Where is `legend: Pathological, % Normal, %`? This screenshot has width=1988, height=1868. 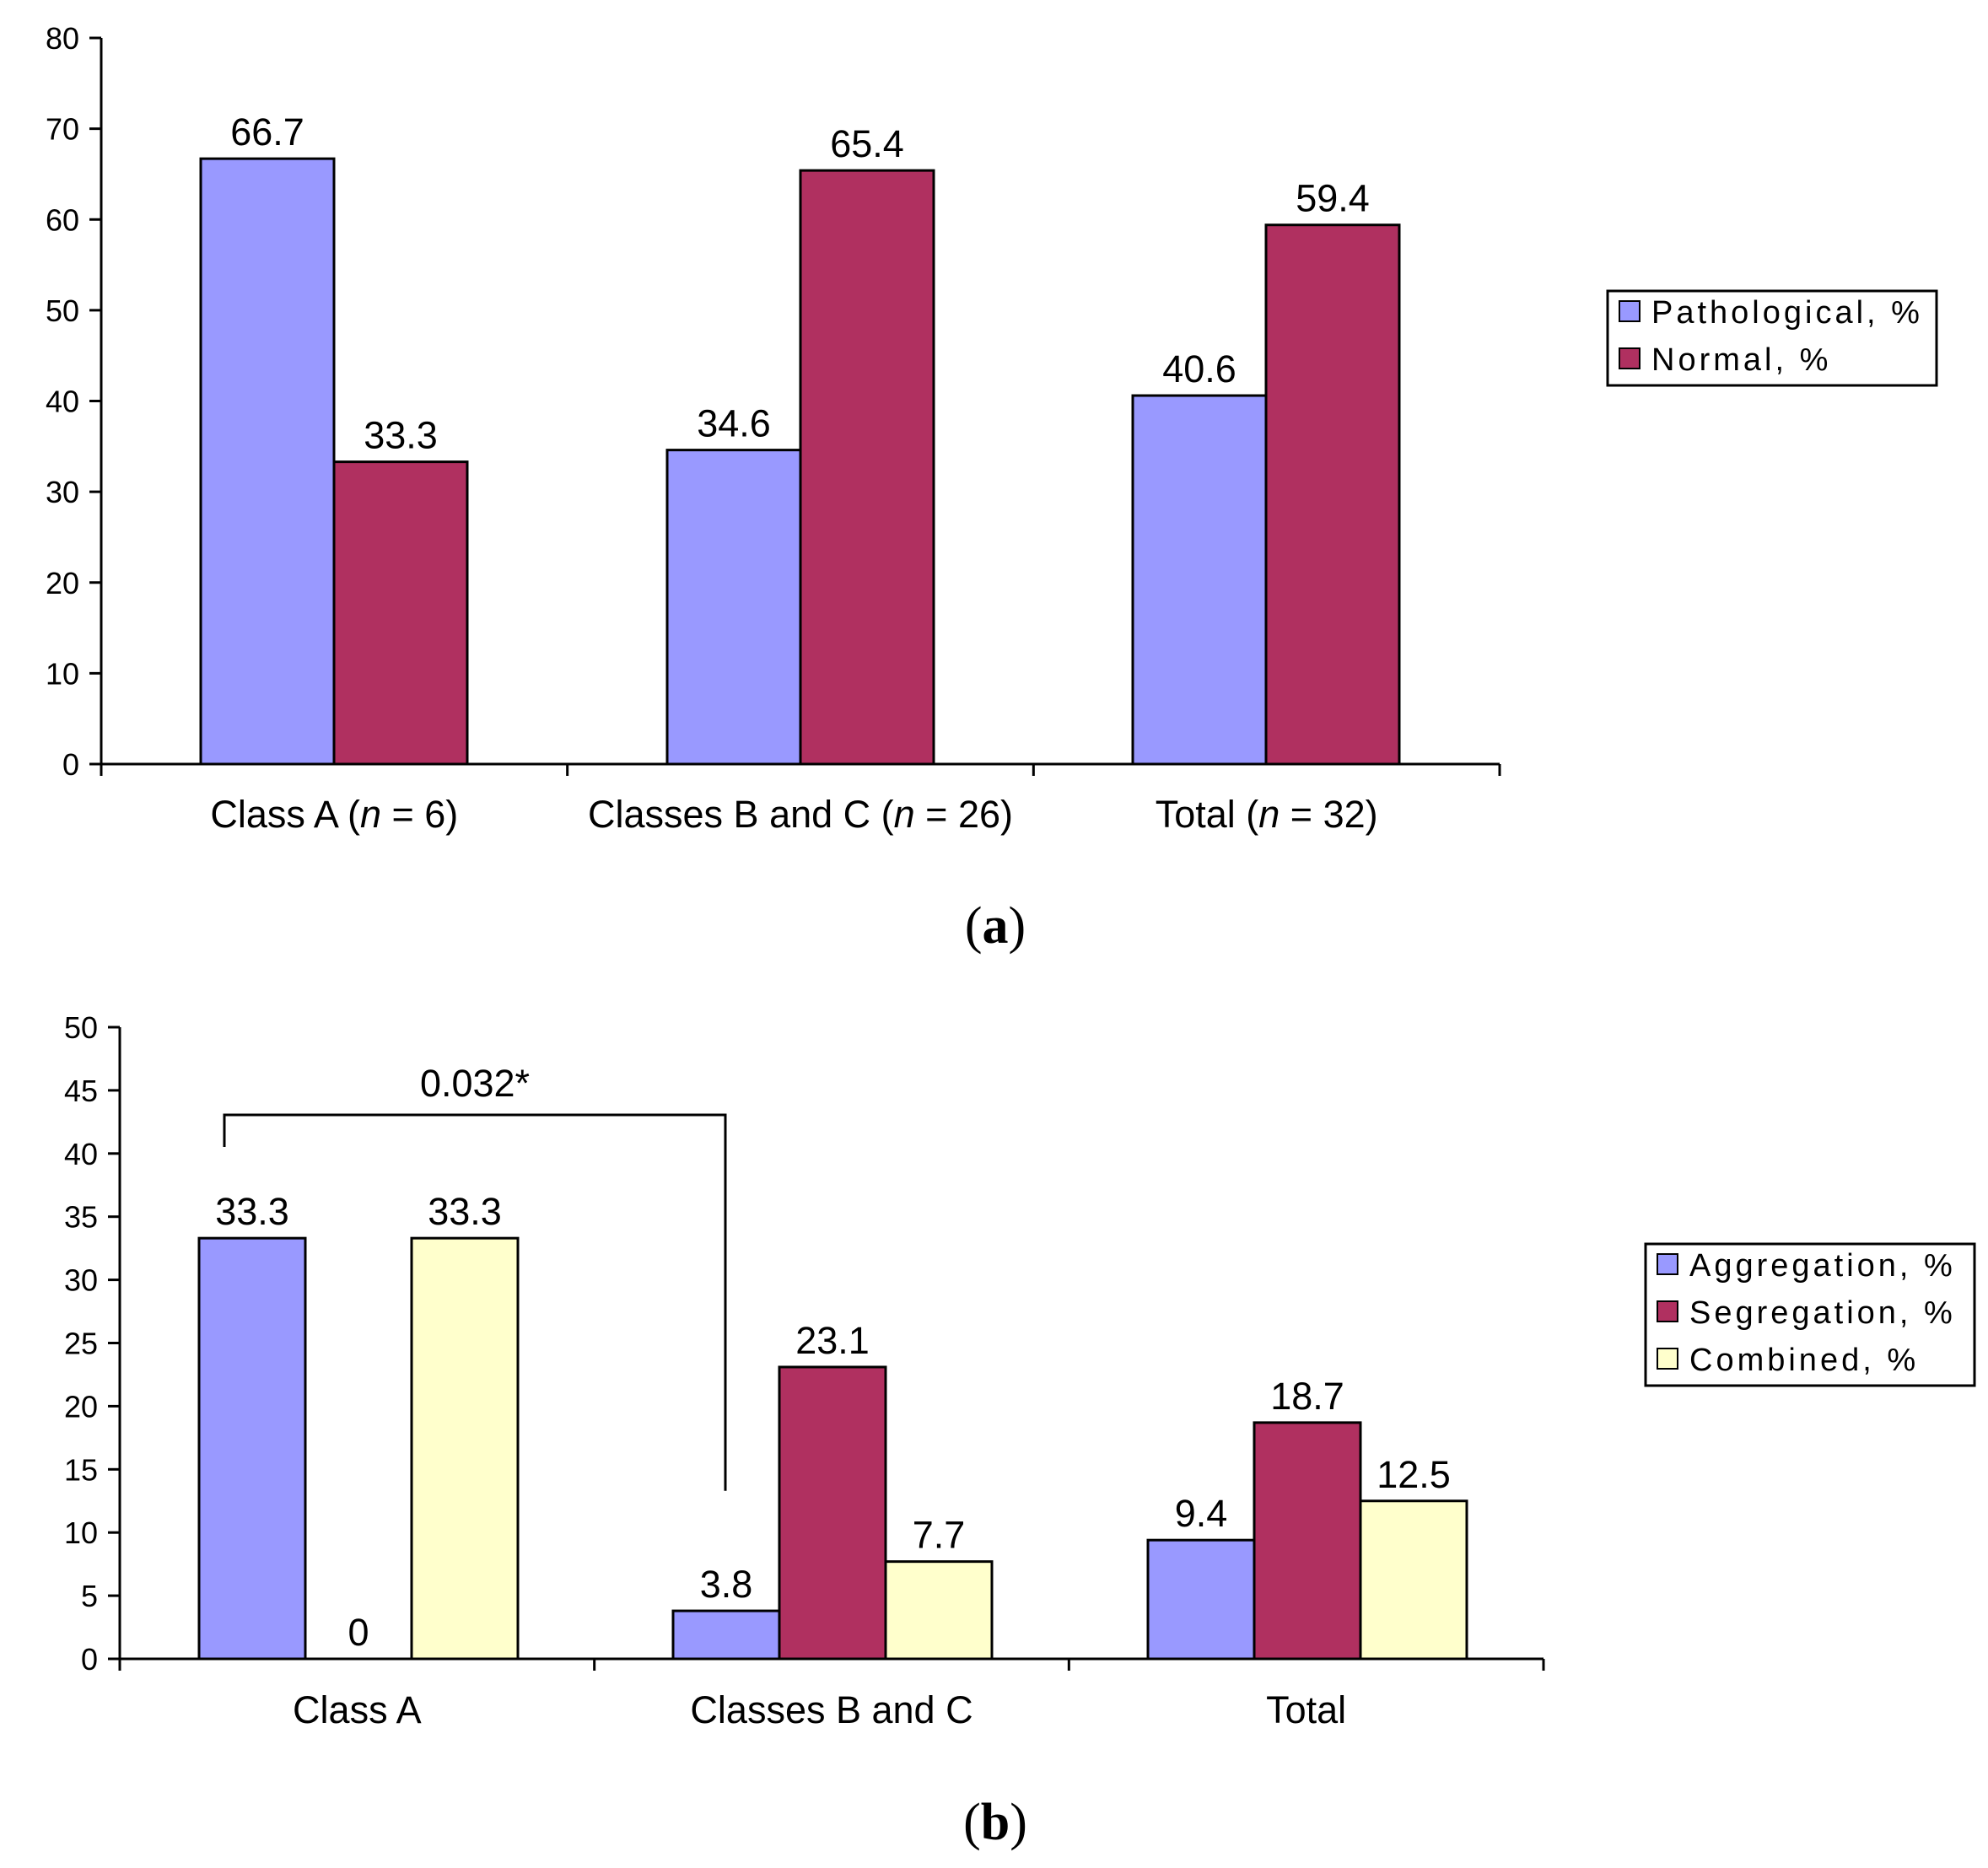 legend: Pathological, % Normal, % is located at coordinates (1772, 338).